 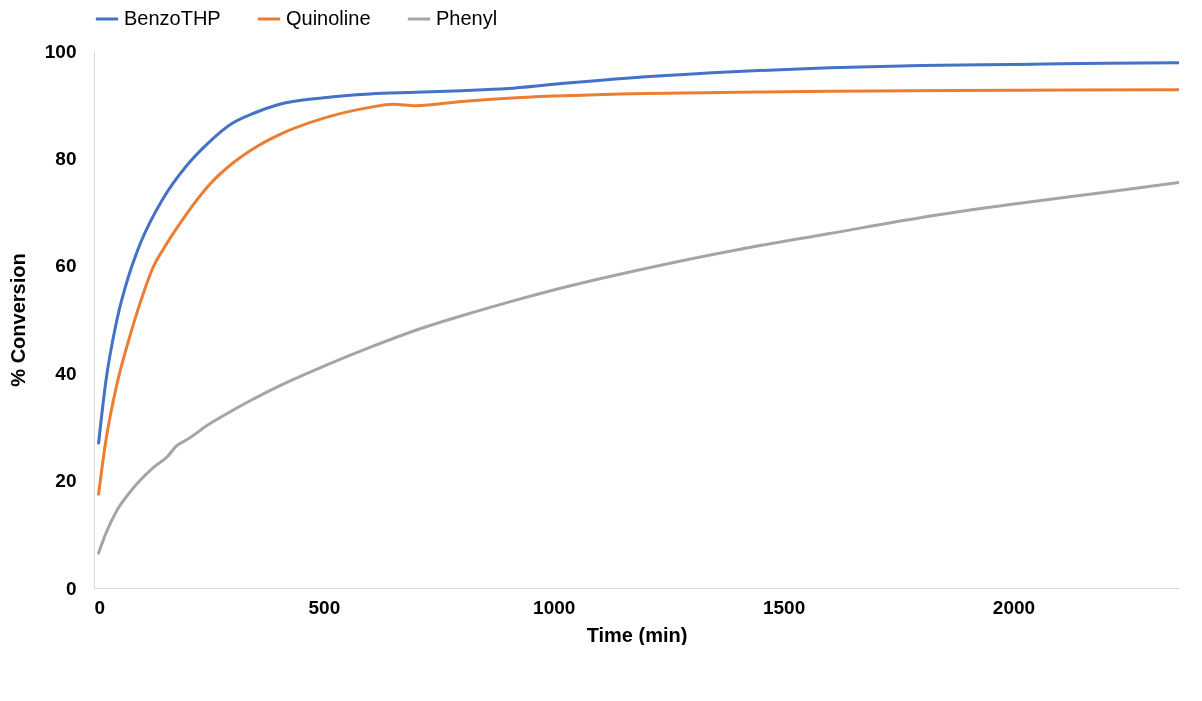 I want to click on legend-label: Phenyl, so click(x=467, y=18).